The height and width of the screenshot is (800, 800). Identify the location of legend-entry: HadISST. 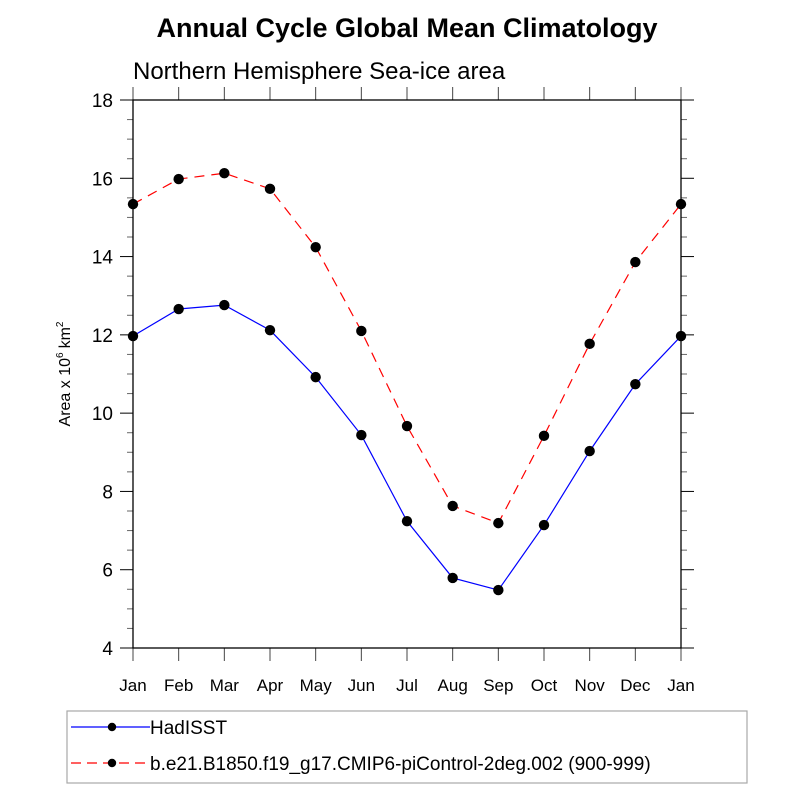
(149, 728).